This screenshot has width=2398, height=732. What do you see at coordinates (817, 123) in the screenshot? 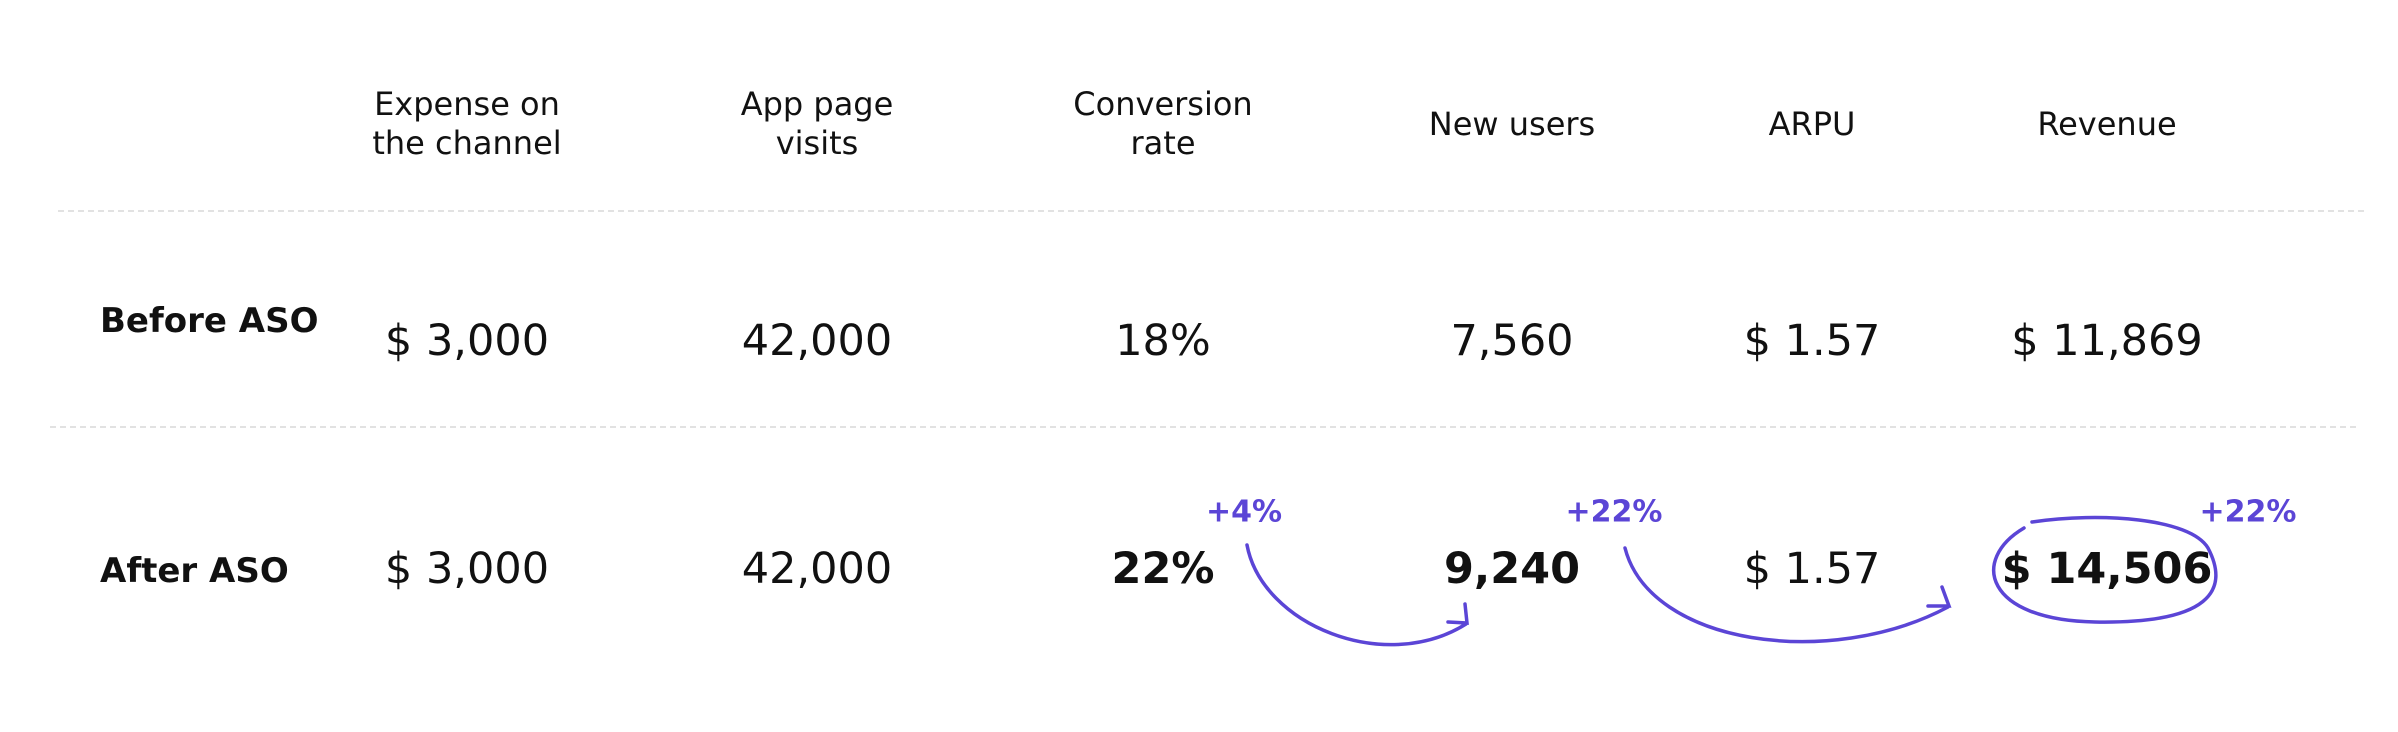
I see `column-header: App page visits` at bounding box center [817, 123].